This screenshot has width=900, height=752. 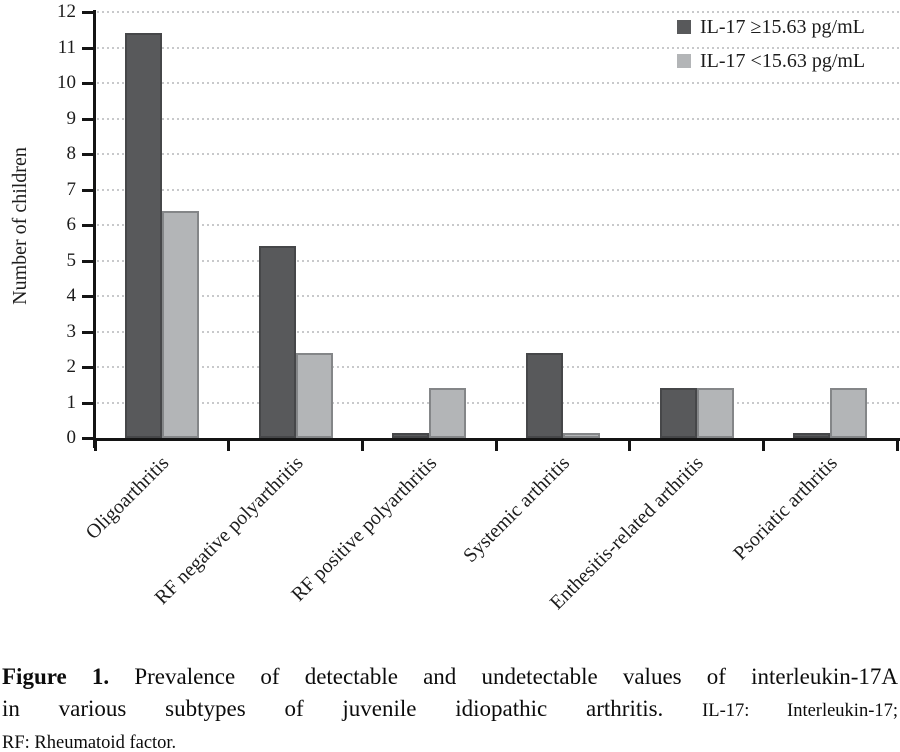 What do you see at coordinates (800, 711) in the screenshot?
I see `caption-abbrev-il17: IL-17: Interleukin-17;` at bounding box center [800, 711].